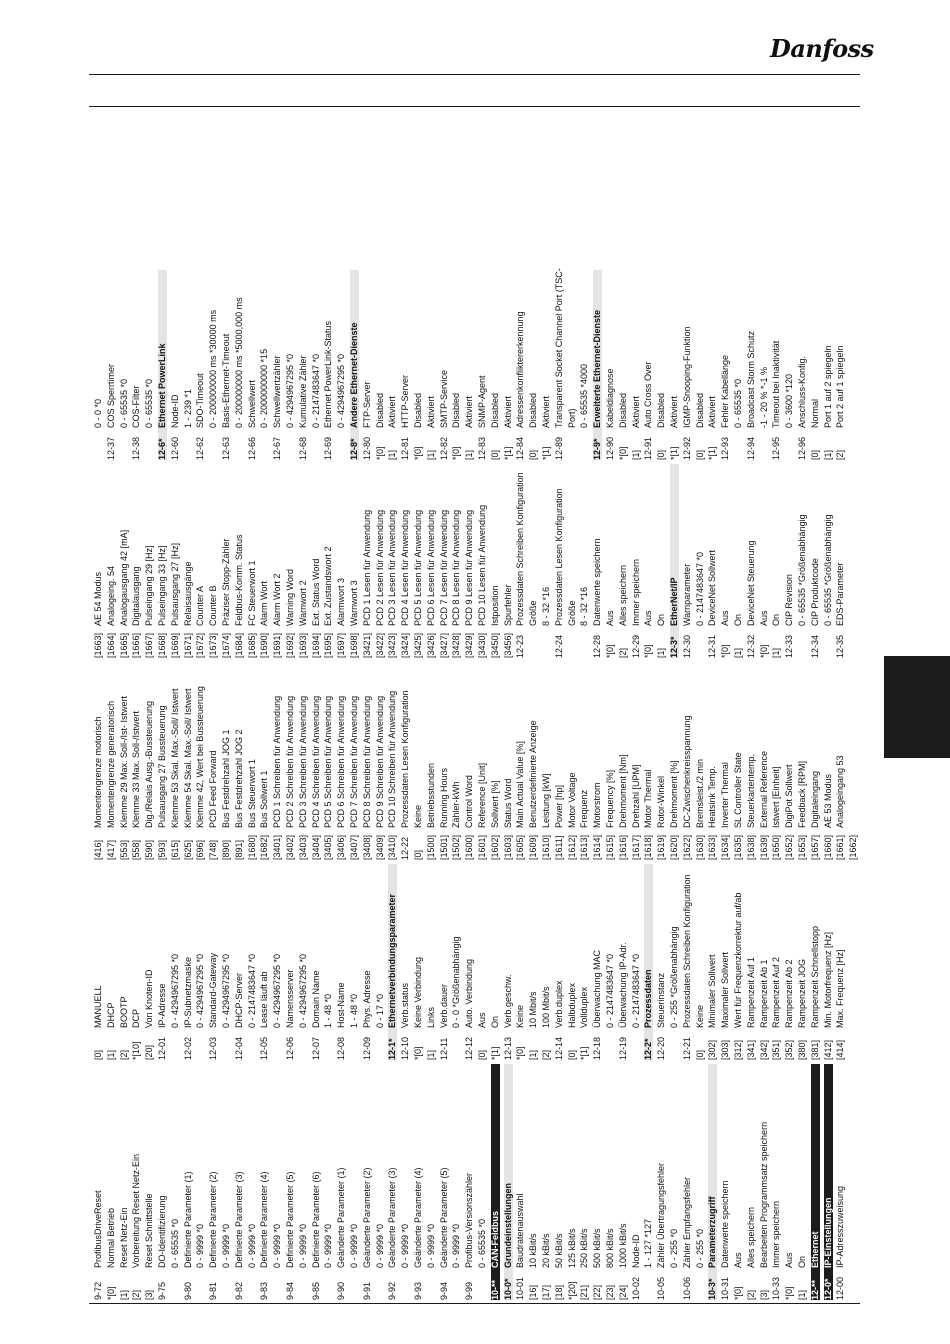 The image size is (950, 1344). I want to click on parameter-code: [1698], so click(354, 645).